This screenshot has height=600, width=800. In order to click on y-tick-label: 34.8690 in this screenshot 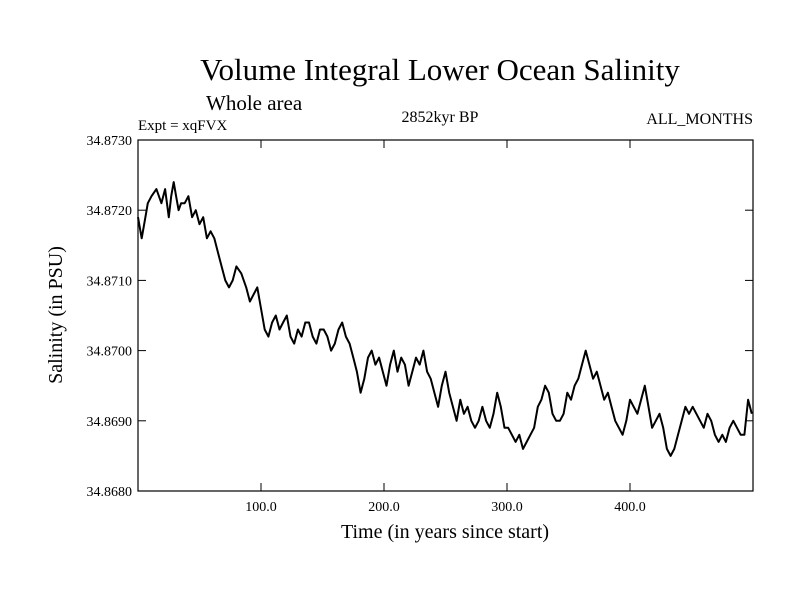, I will do `click(110, 422)`.